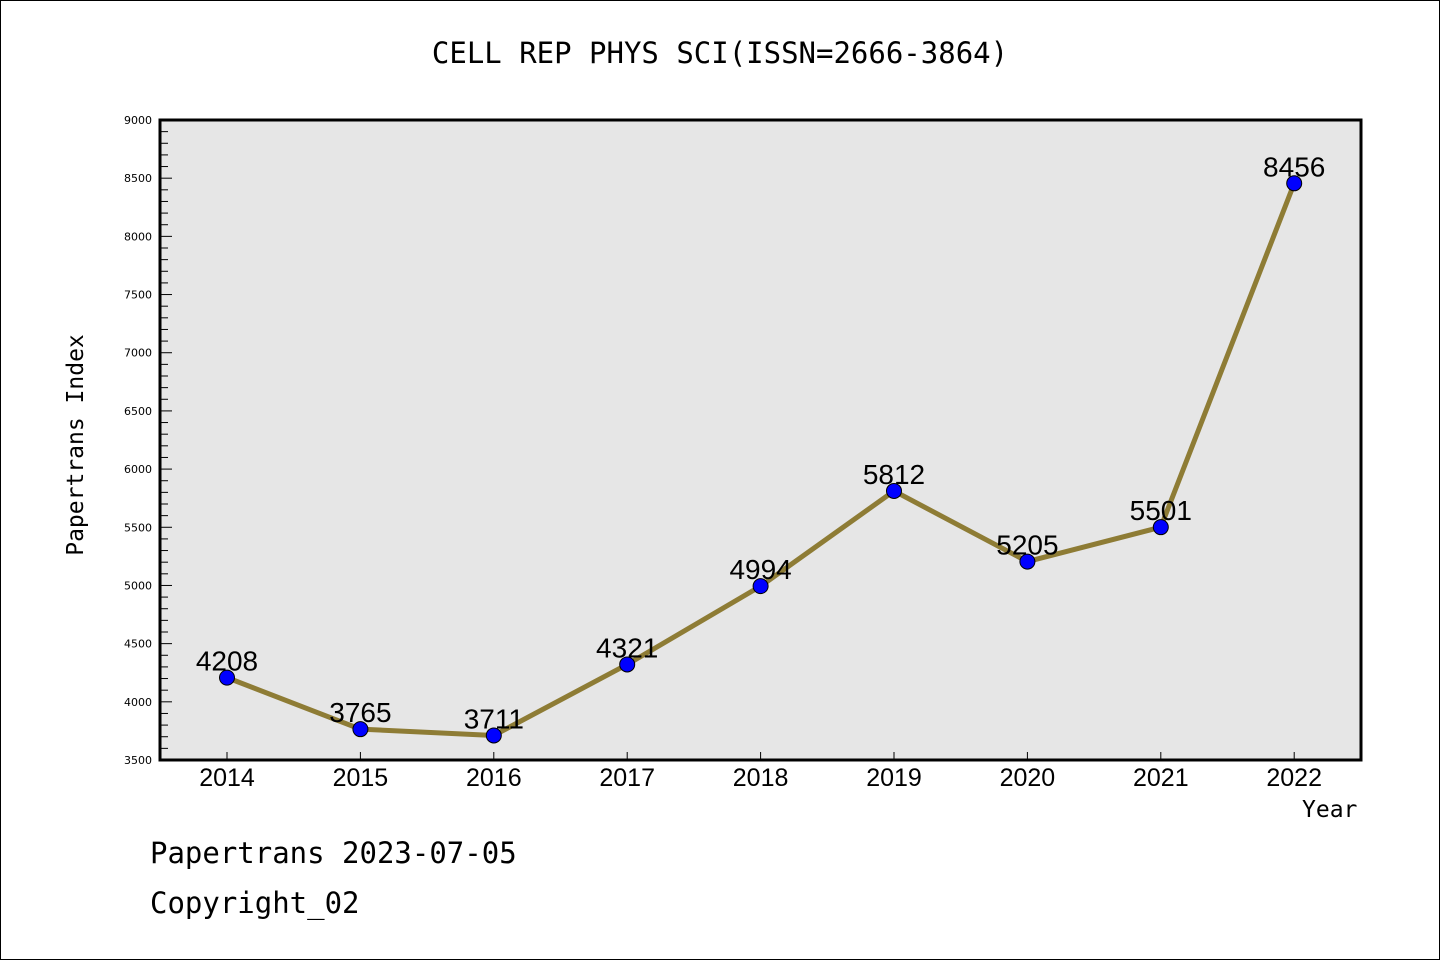 This screenshot has height=960, width=1440. Describe the element at coordinates (494, 778) in the screenshot. I see `x-tick-label: 2016` at that location.